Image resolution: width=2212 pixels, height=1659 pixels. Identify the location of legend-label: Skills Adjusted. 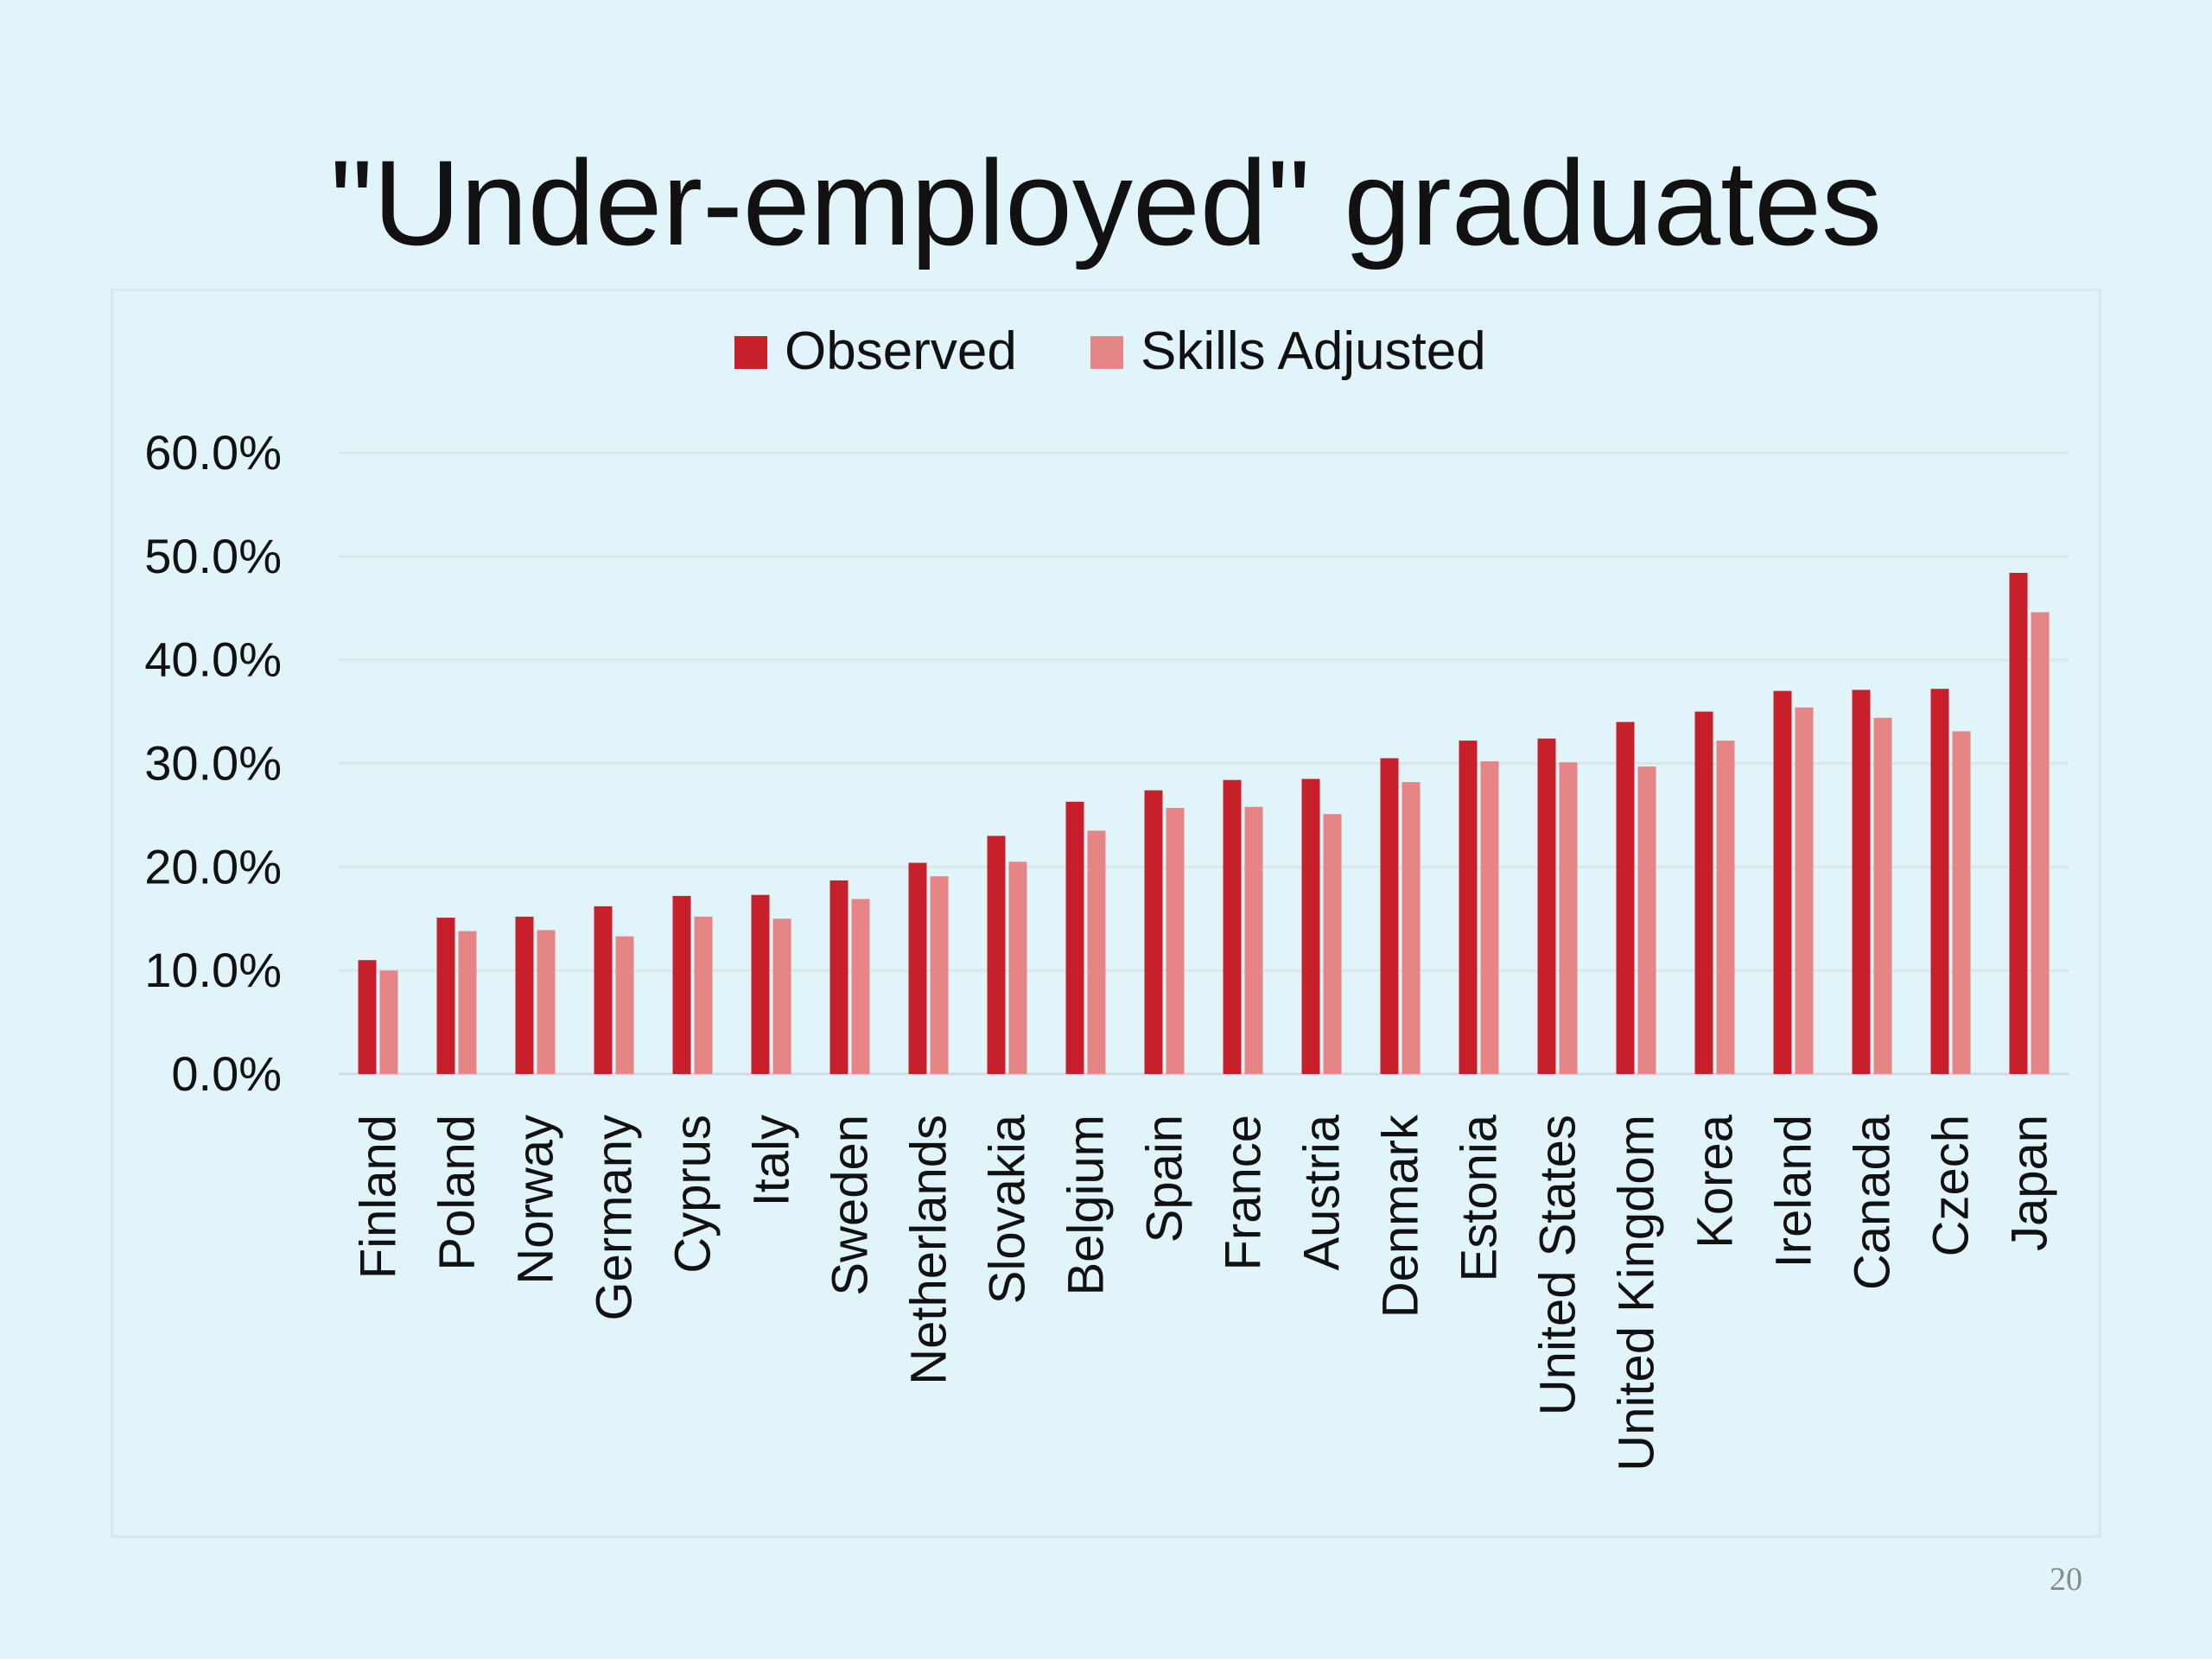
(1313, 351).